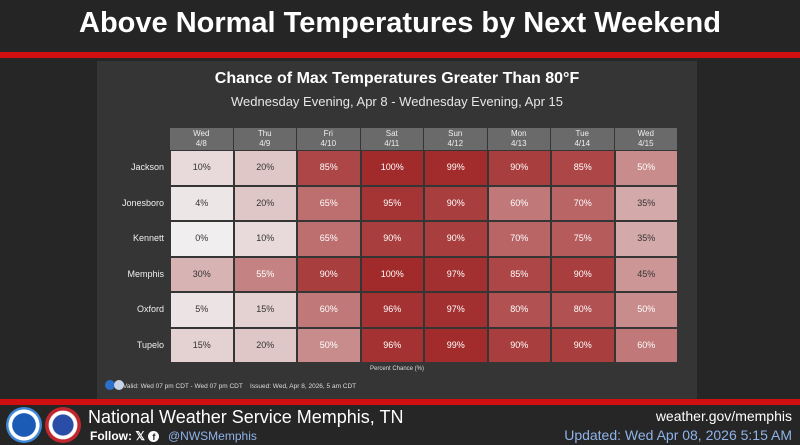 The image size is (800, 445). I want to click on column-date: 4/9, so click(265, 143).